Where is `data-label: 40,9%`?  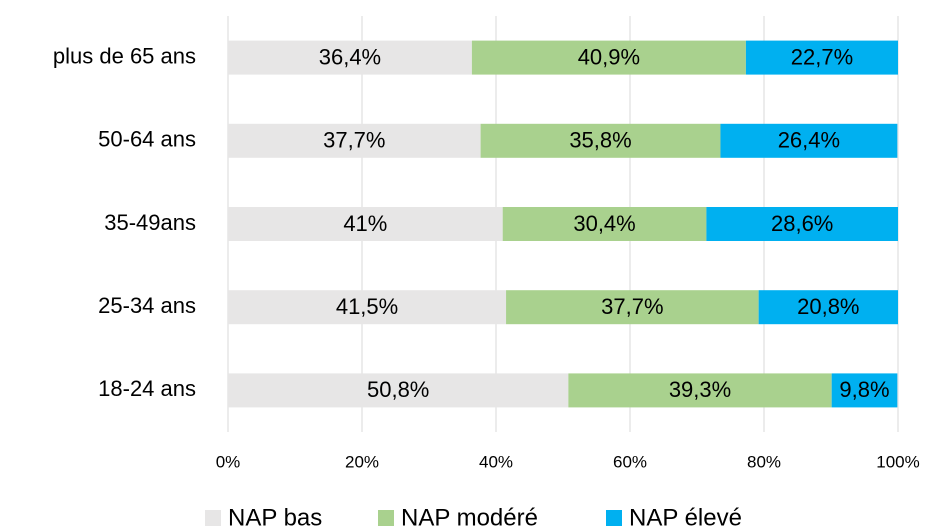 data-label: 40,9% is located at coordinates (609, 56).